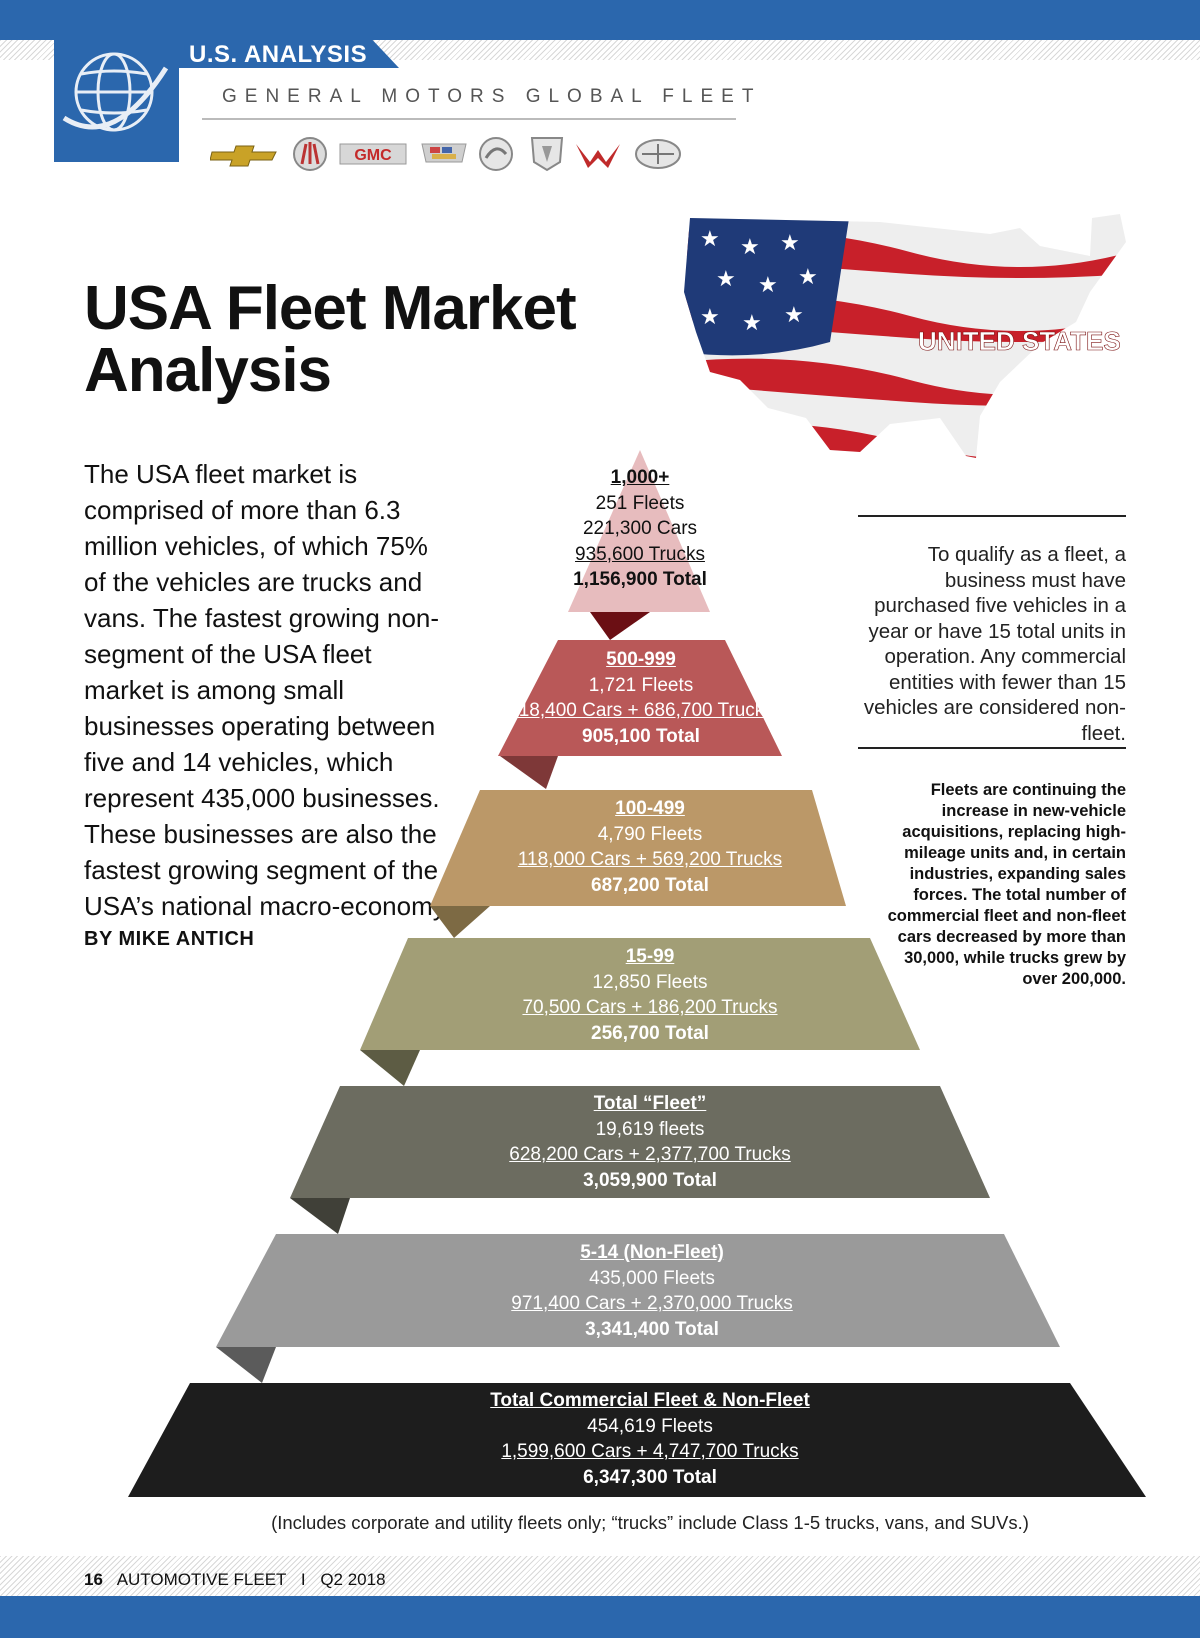 The height and width of the screenshot is (1638, 1200). What do you see at coordinates (641, 685) in the screenshot?
I see `tier-2-fleets: 1,721 Fleets` at bounding box center [641, 685].